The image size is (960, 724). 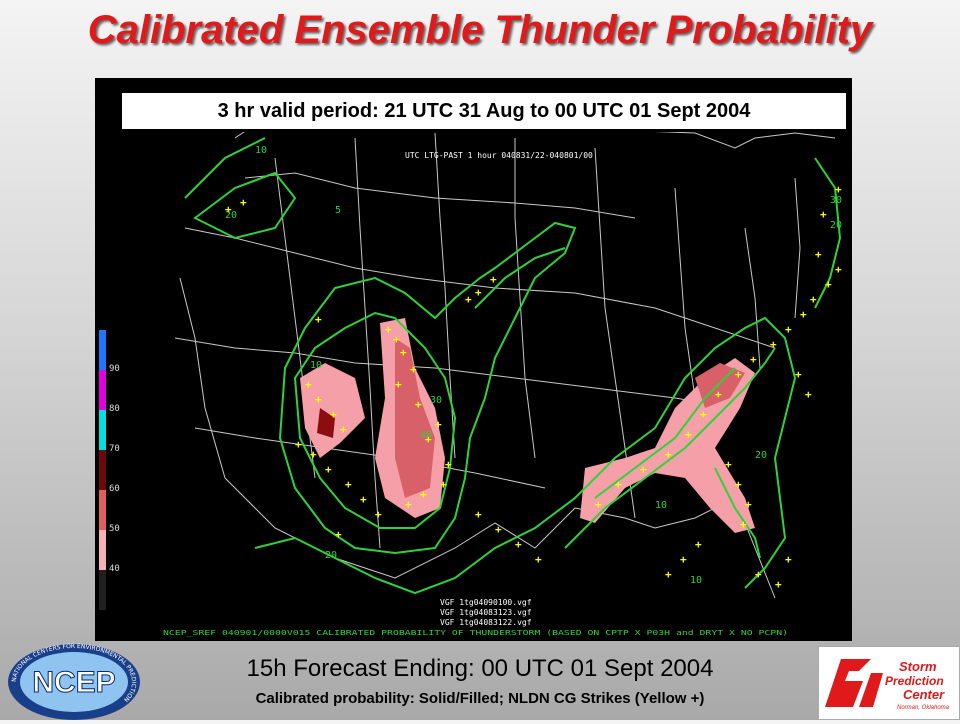 I want to click on ncep-logo-text: NCEP, so click(x=73, y=682).